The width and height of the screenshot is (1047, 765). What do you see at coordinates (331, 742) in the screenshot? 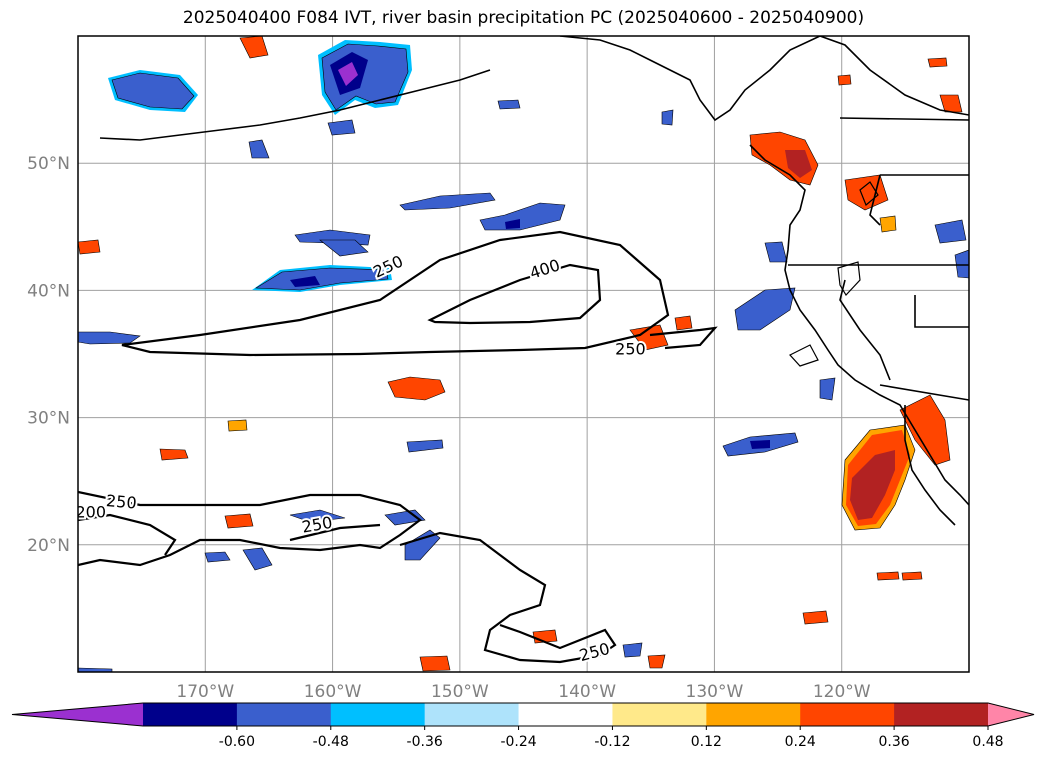
I see `colorbar-tick-label: -0.48` at bounding box center [331, 742].